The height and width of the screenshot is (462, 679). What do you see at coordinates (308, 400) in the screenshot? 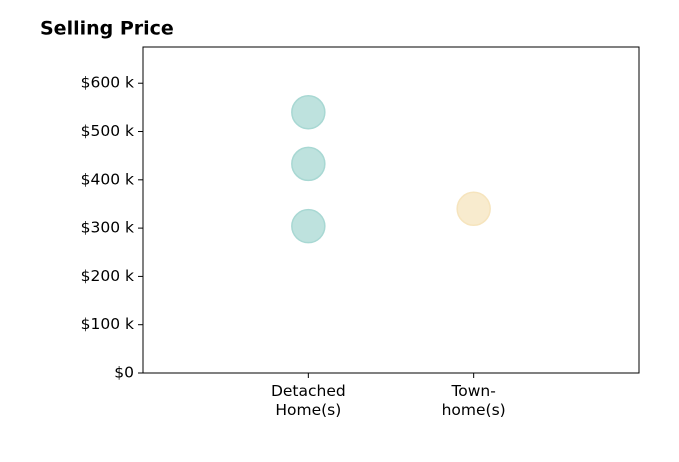
I see `x-tick-label: Detached Home(s)` at bounding box center [308, 400].